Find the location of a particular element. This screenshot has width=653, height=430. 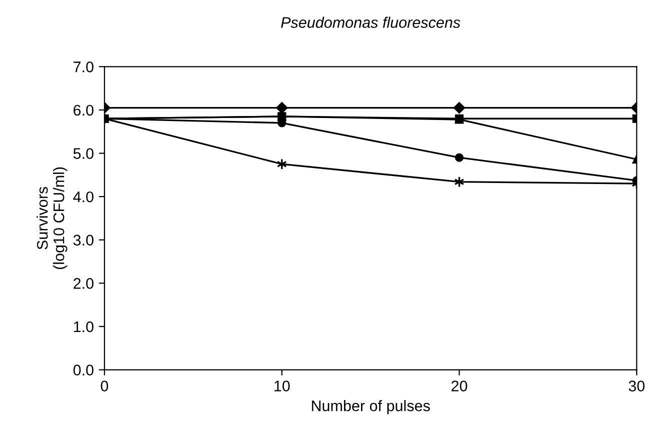

y-tick-label: 1.0 is located at coordinates (84, 326).